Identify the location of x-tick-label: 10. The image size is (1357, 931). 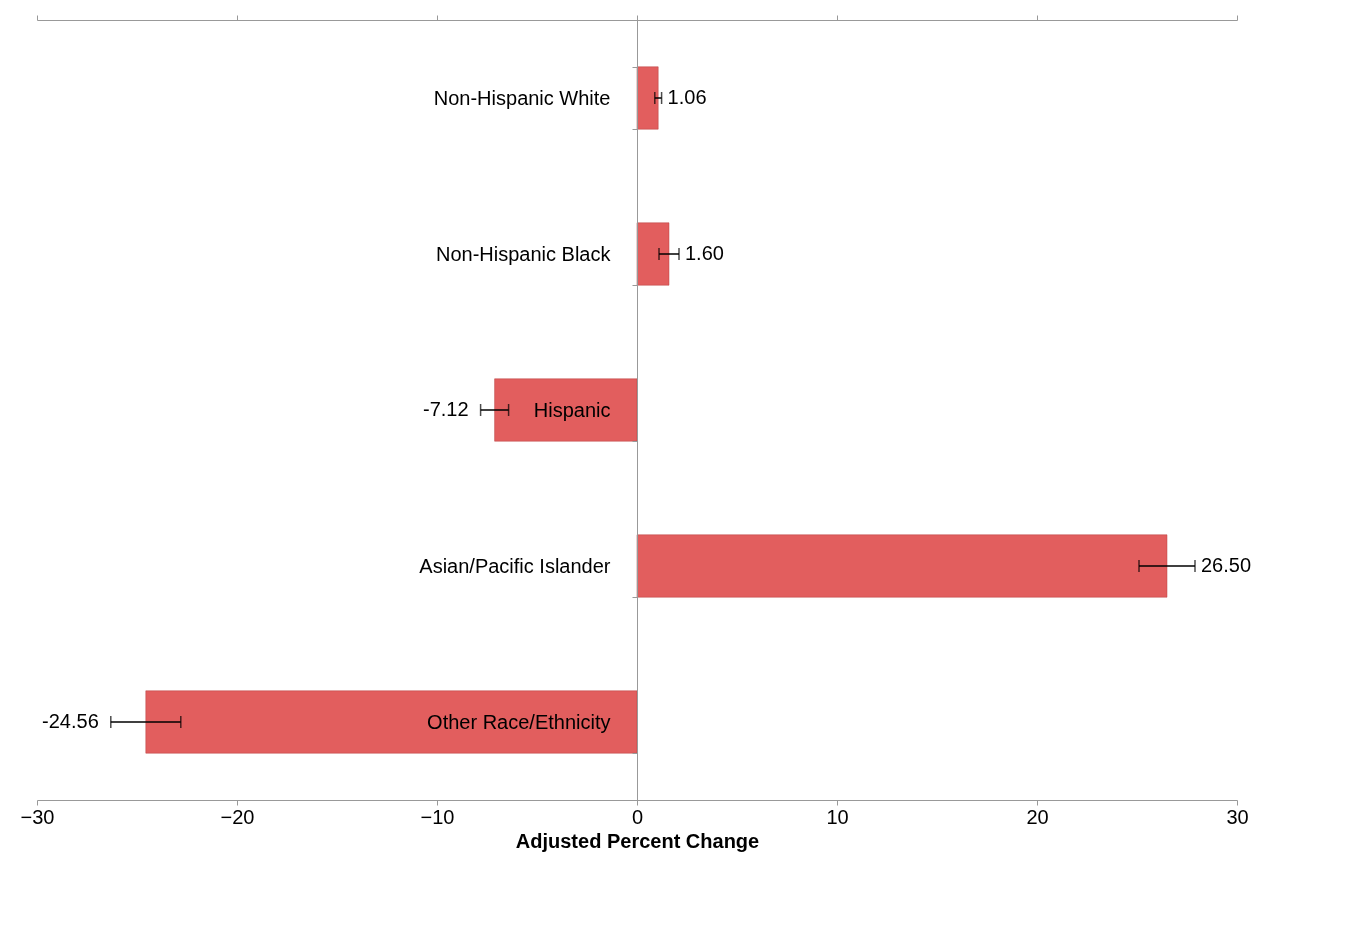
(837, 816).